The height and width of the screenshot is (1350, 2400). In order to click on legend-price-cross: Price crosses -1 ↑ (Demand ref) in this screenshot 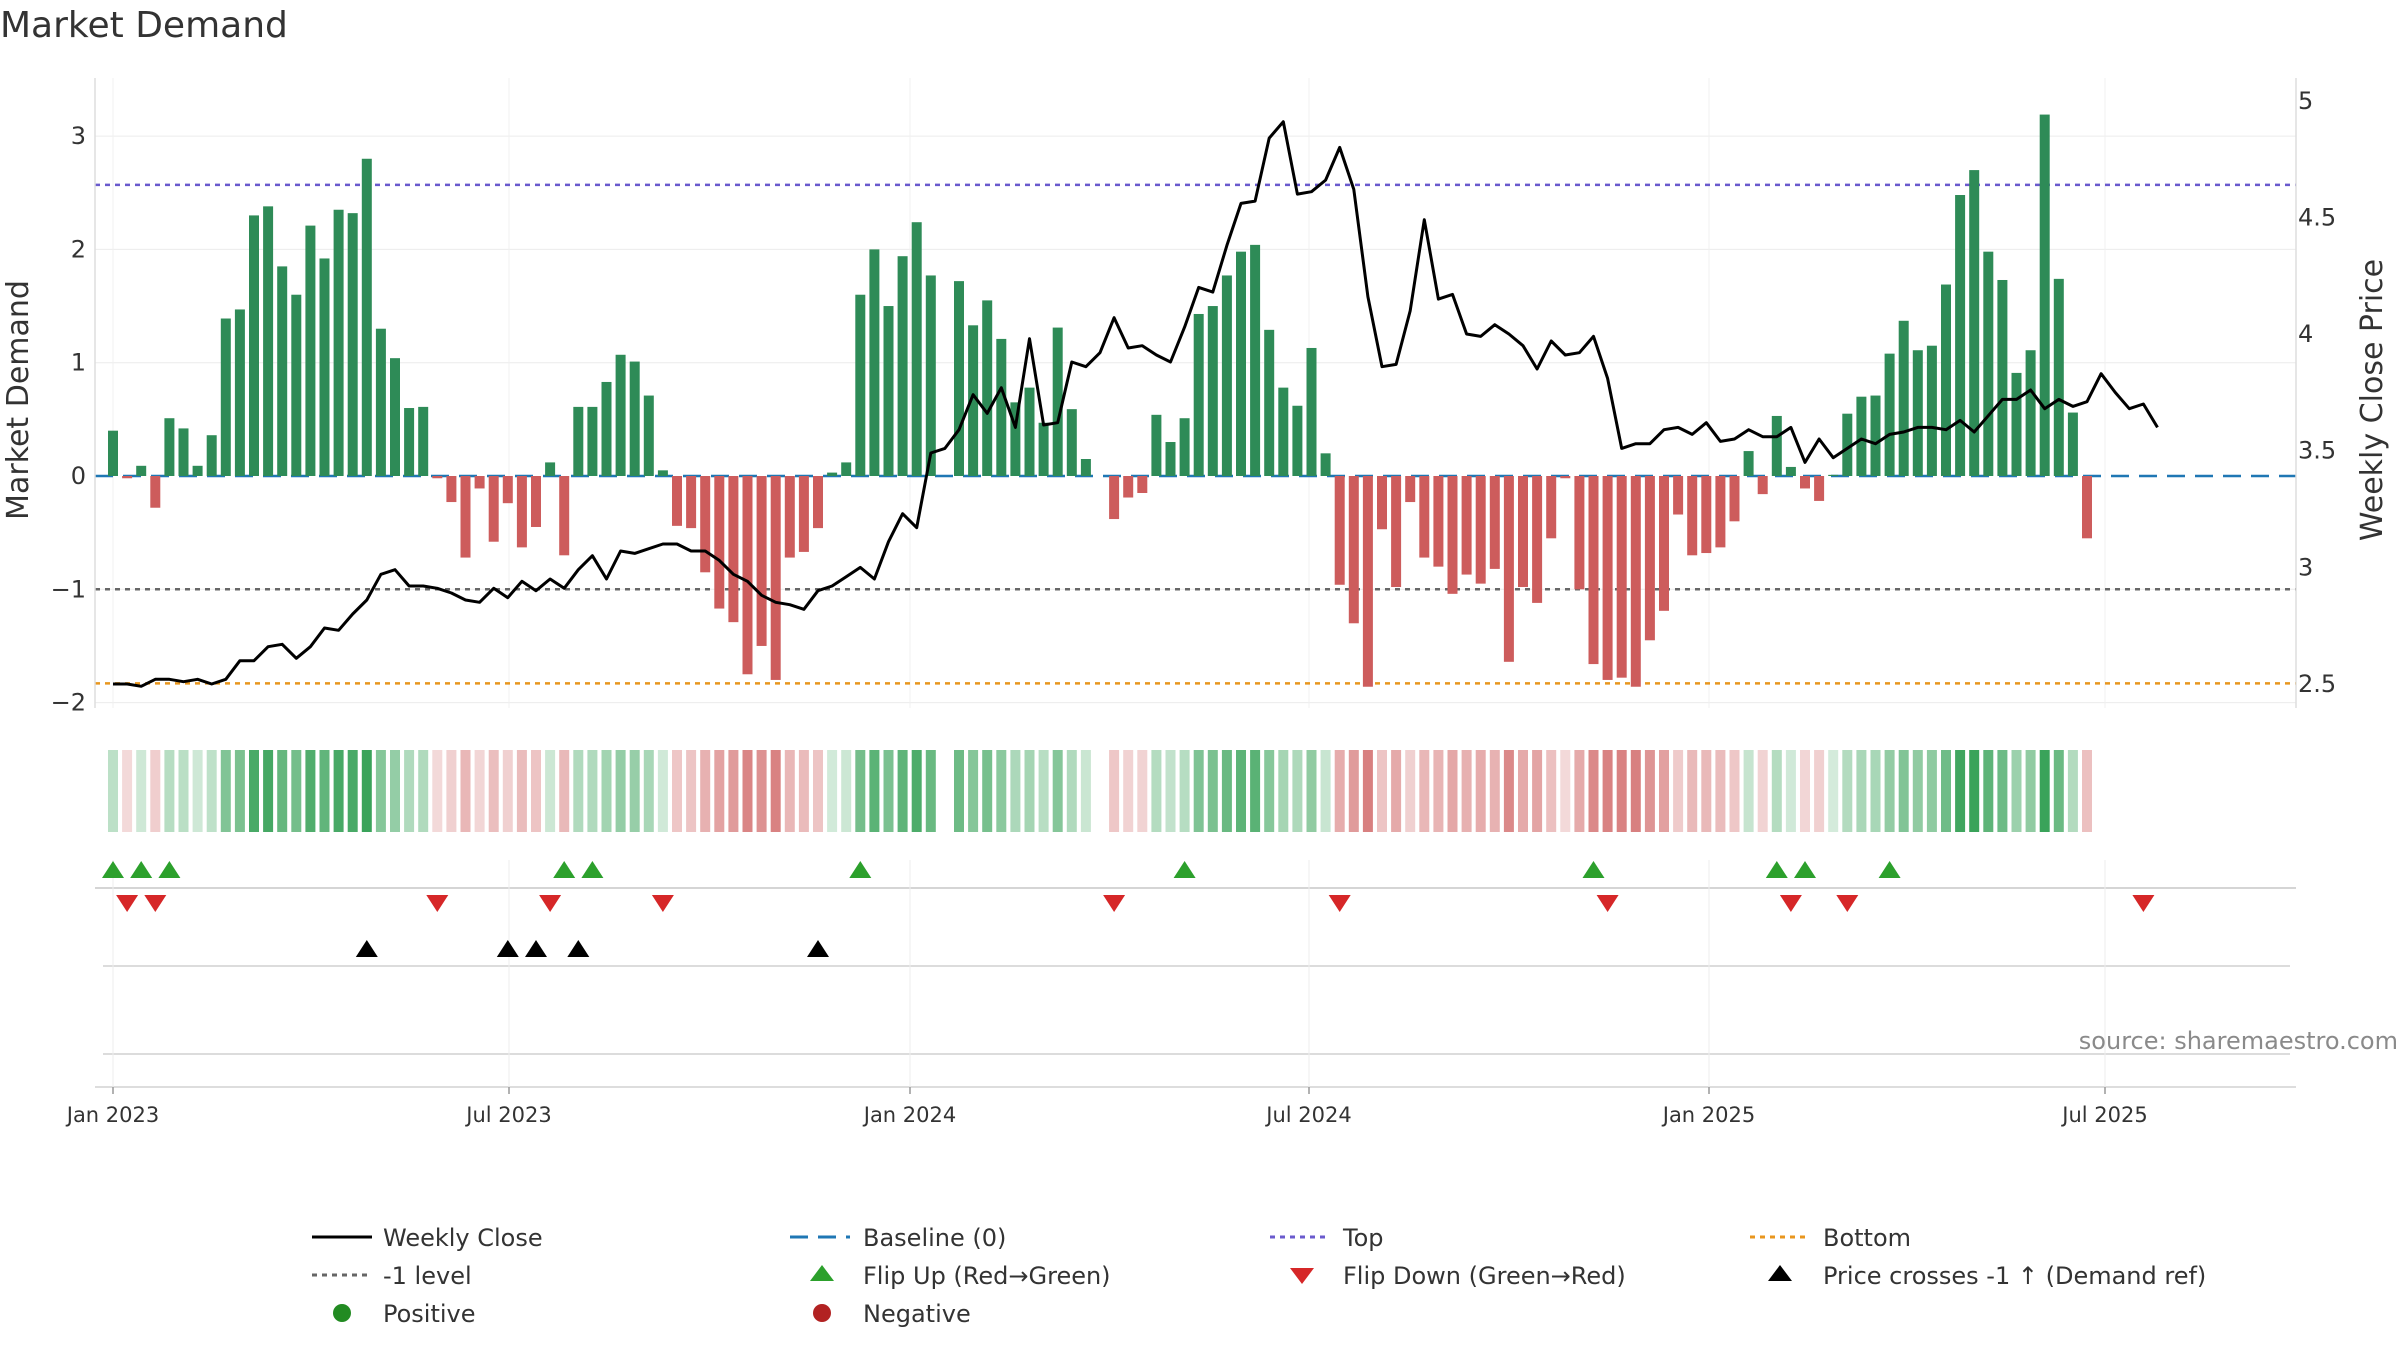, I will do `click(2014, 1276)`.